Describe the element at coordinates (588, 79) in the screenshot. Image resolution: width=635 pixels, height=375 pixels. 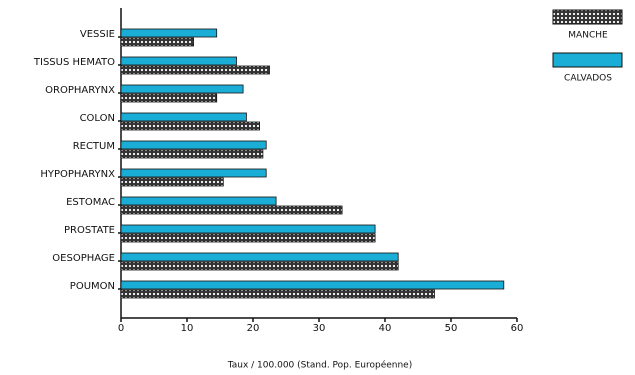
I see `legend-label: CALVADOS` at that location.